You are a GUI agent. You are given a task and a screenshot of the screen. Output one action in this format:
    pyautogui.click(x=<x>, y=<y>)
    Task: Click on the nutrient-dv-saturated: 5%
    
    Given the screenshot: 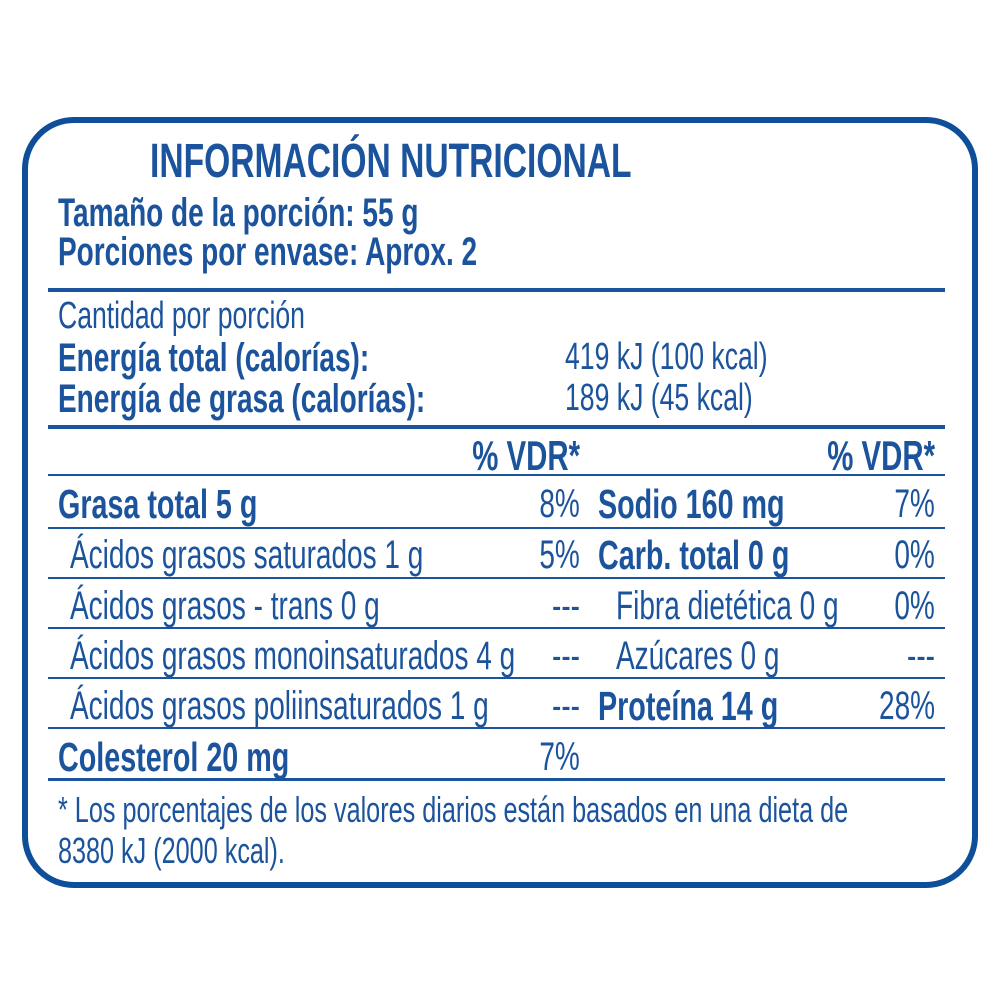 What is the action you would take?
    pyautogui.click(x=559, y=555)
    